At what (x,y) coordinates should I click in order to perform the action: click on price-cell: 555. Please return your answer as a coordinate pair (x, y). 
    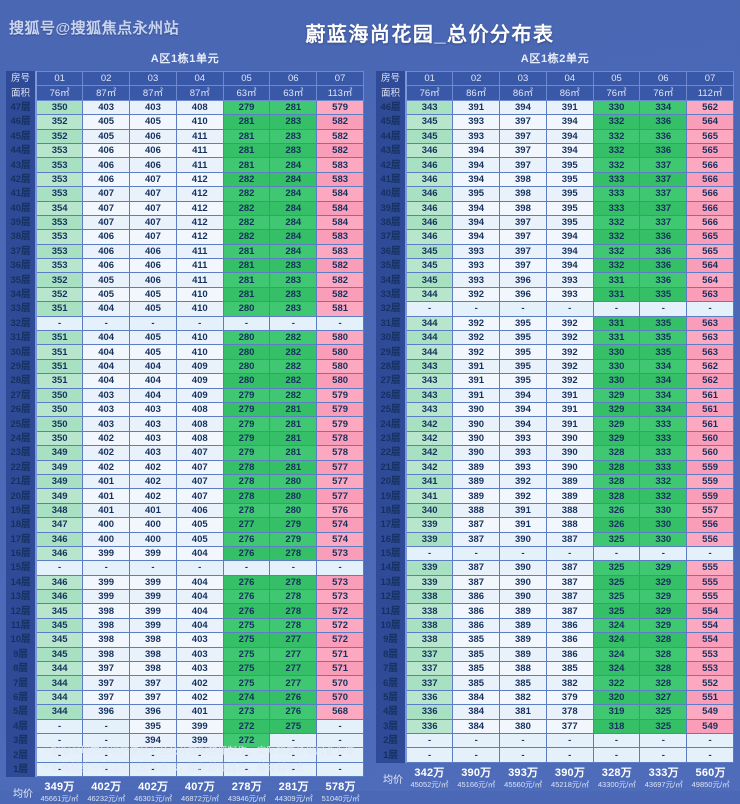
    Looking at the image, I should click on (710, 568).